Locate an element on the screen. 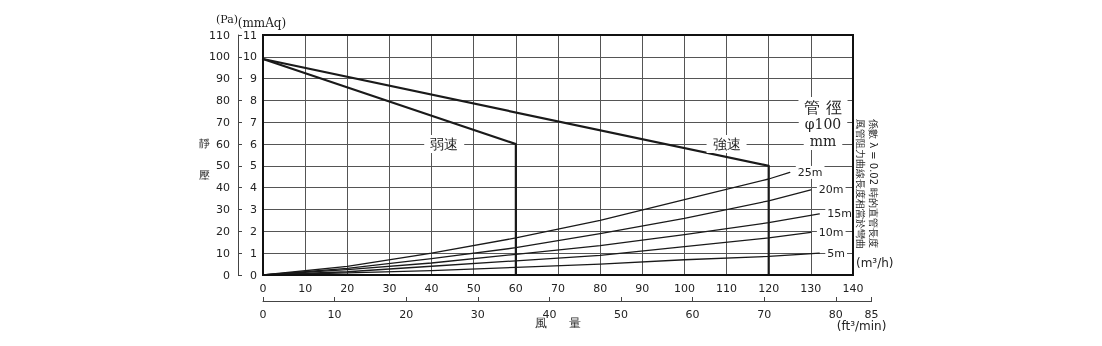 The height and width of the screenshot is (346, 1102). y-tick-label: 7 is located at coordinates (253, 122).